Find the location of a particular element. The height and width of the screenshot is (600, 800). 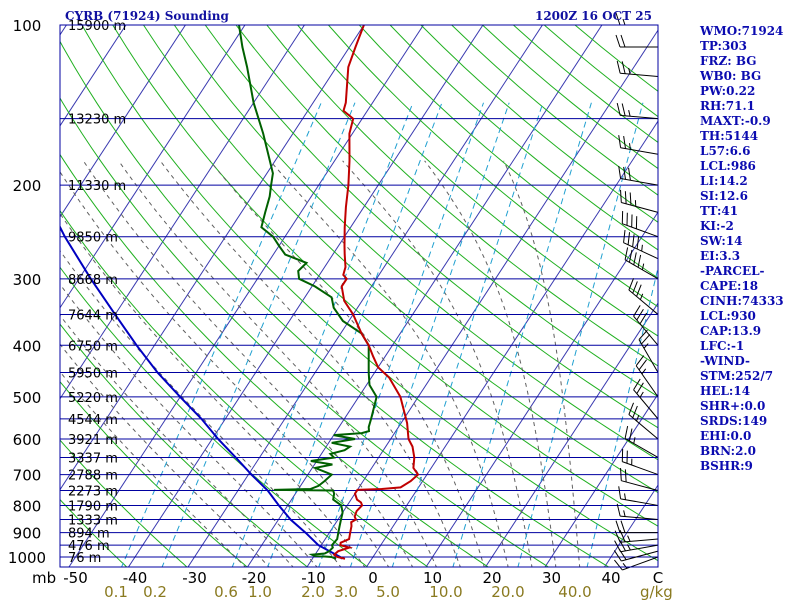

mixing-ratio-unit-label: g/kg is located at coordinates (656, 591).